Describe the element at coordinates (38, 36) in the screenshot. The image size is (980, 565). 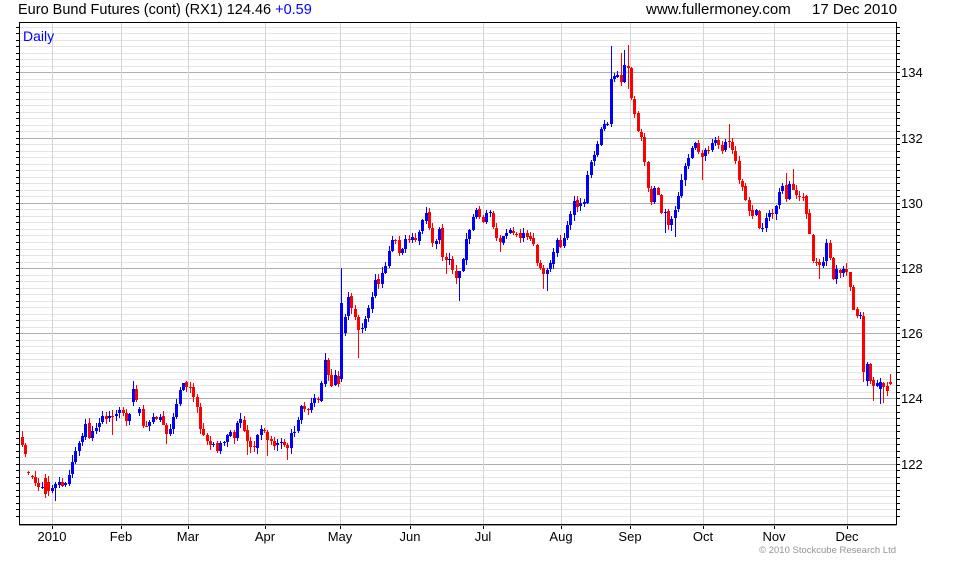
I see `svg-text: Daily` at that location.